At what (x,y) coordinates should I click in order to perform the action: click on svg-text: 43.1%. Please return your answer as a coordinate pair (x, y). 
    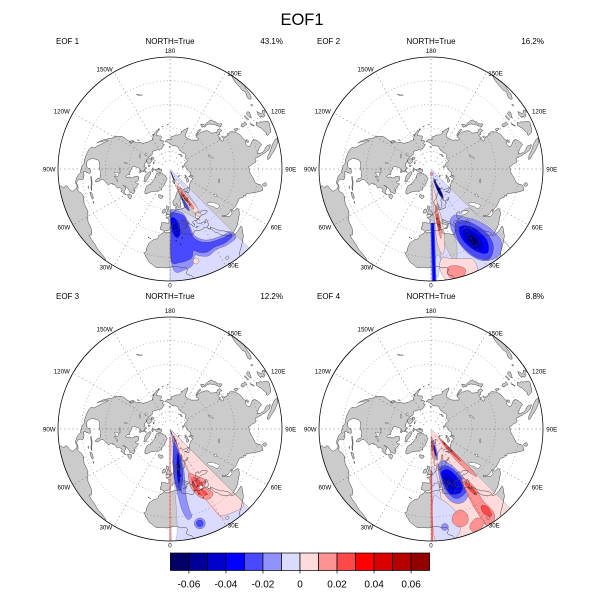
    Looking at the image, I should click on (271, 41).